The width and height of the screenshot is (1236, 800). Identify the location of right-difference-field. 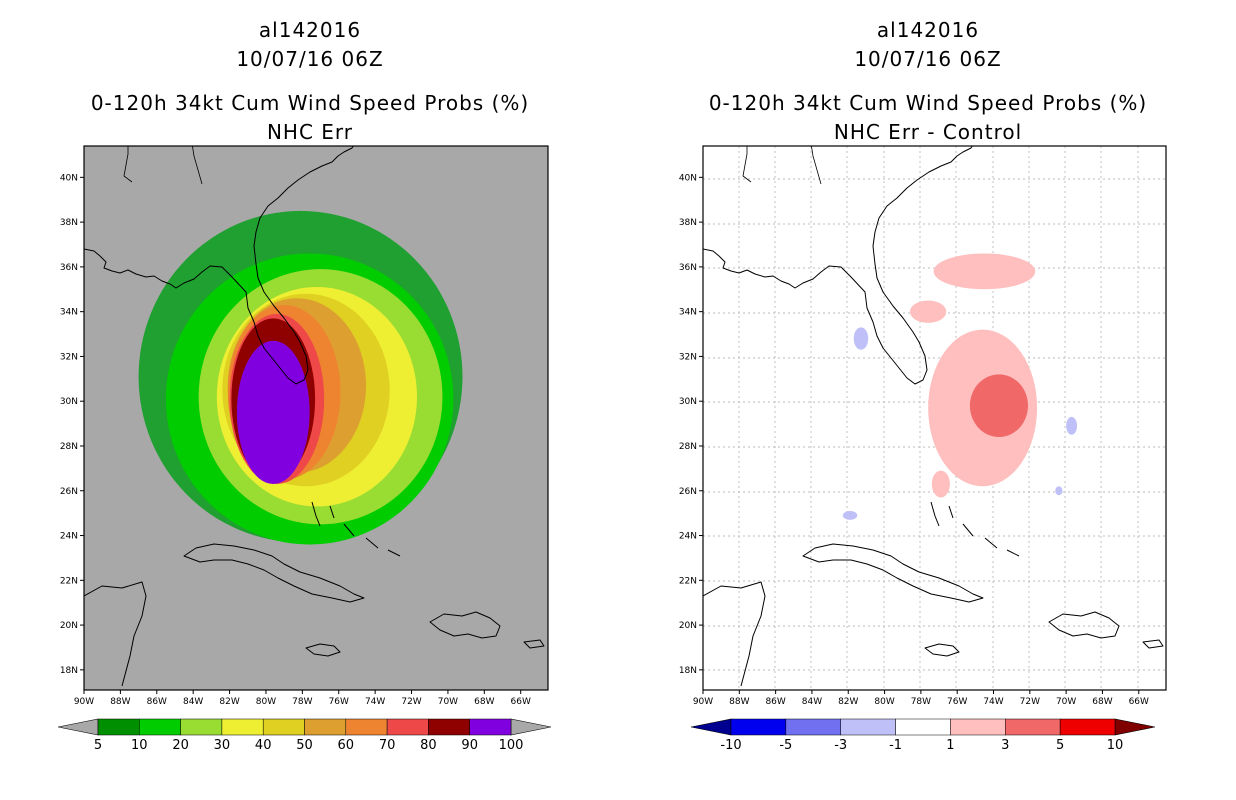
(960, 386).